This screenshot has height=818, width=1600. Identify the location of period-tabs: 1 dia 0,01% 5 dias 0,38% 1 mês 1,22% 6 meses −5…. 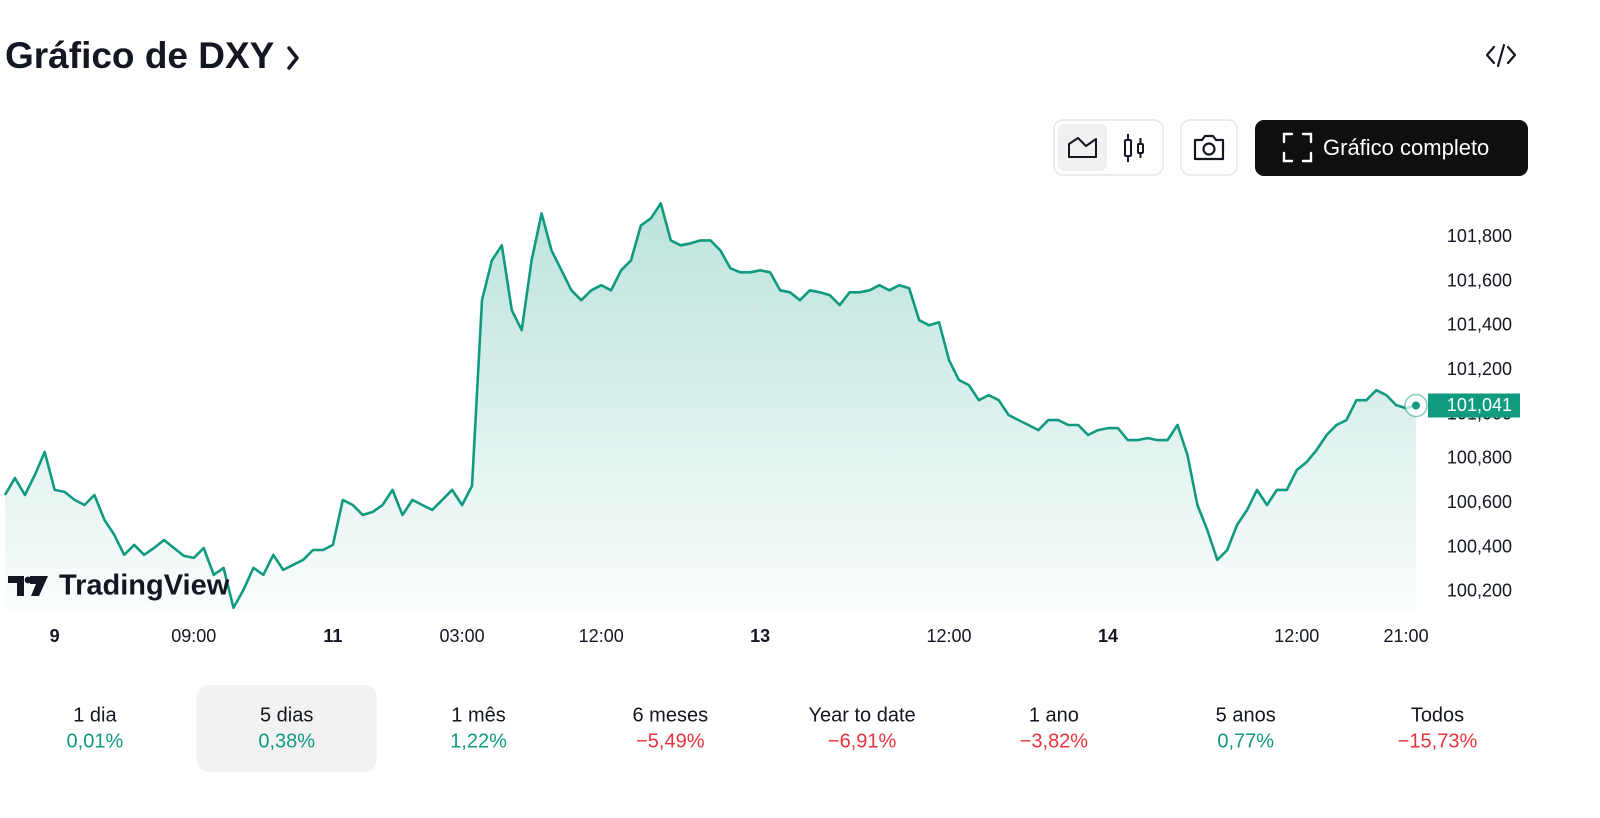
(772, 728).